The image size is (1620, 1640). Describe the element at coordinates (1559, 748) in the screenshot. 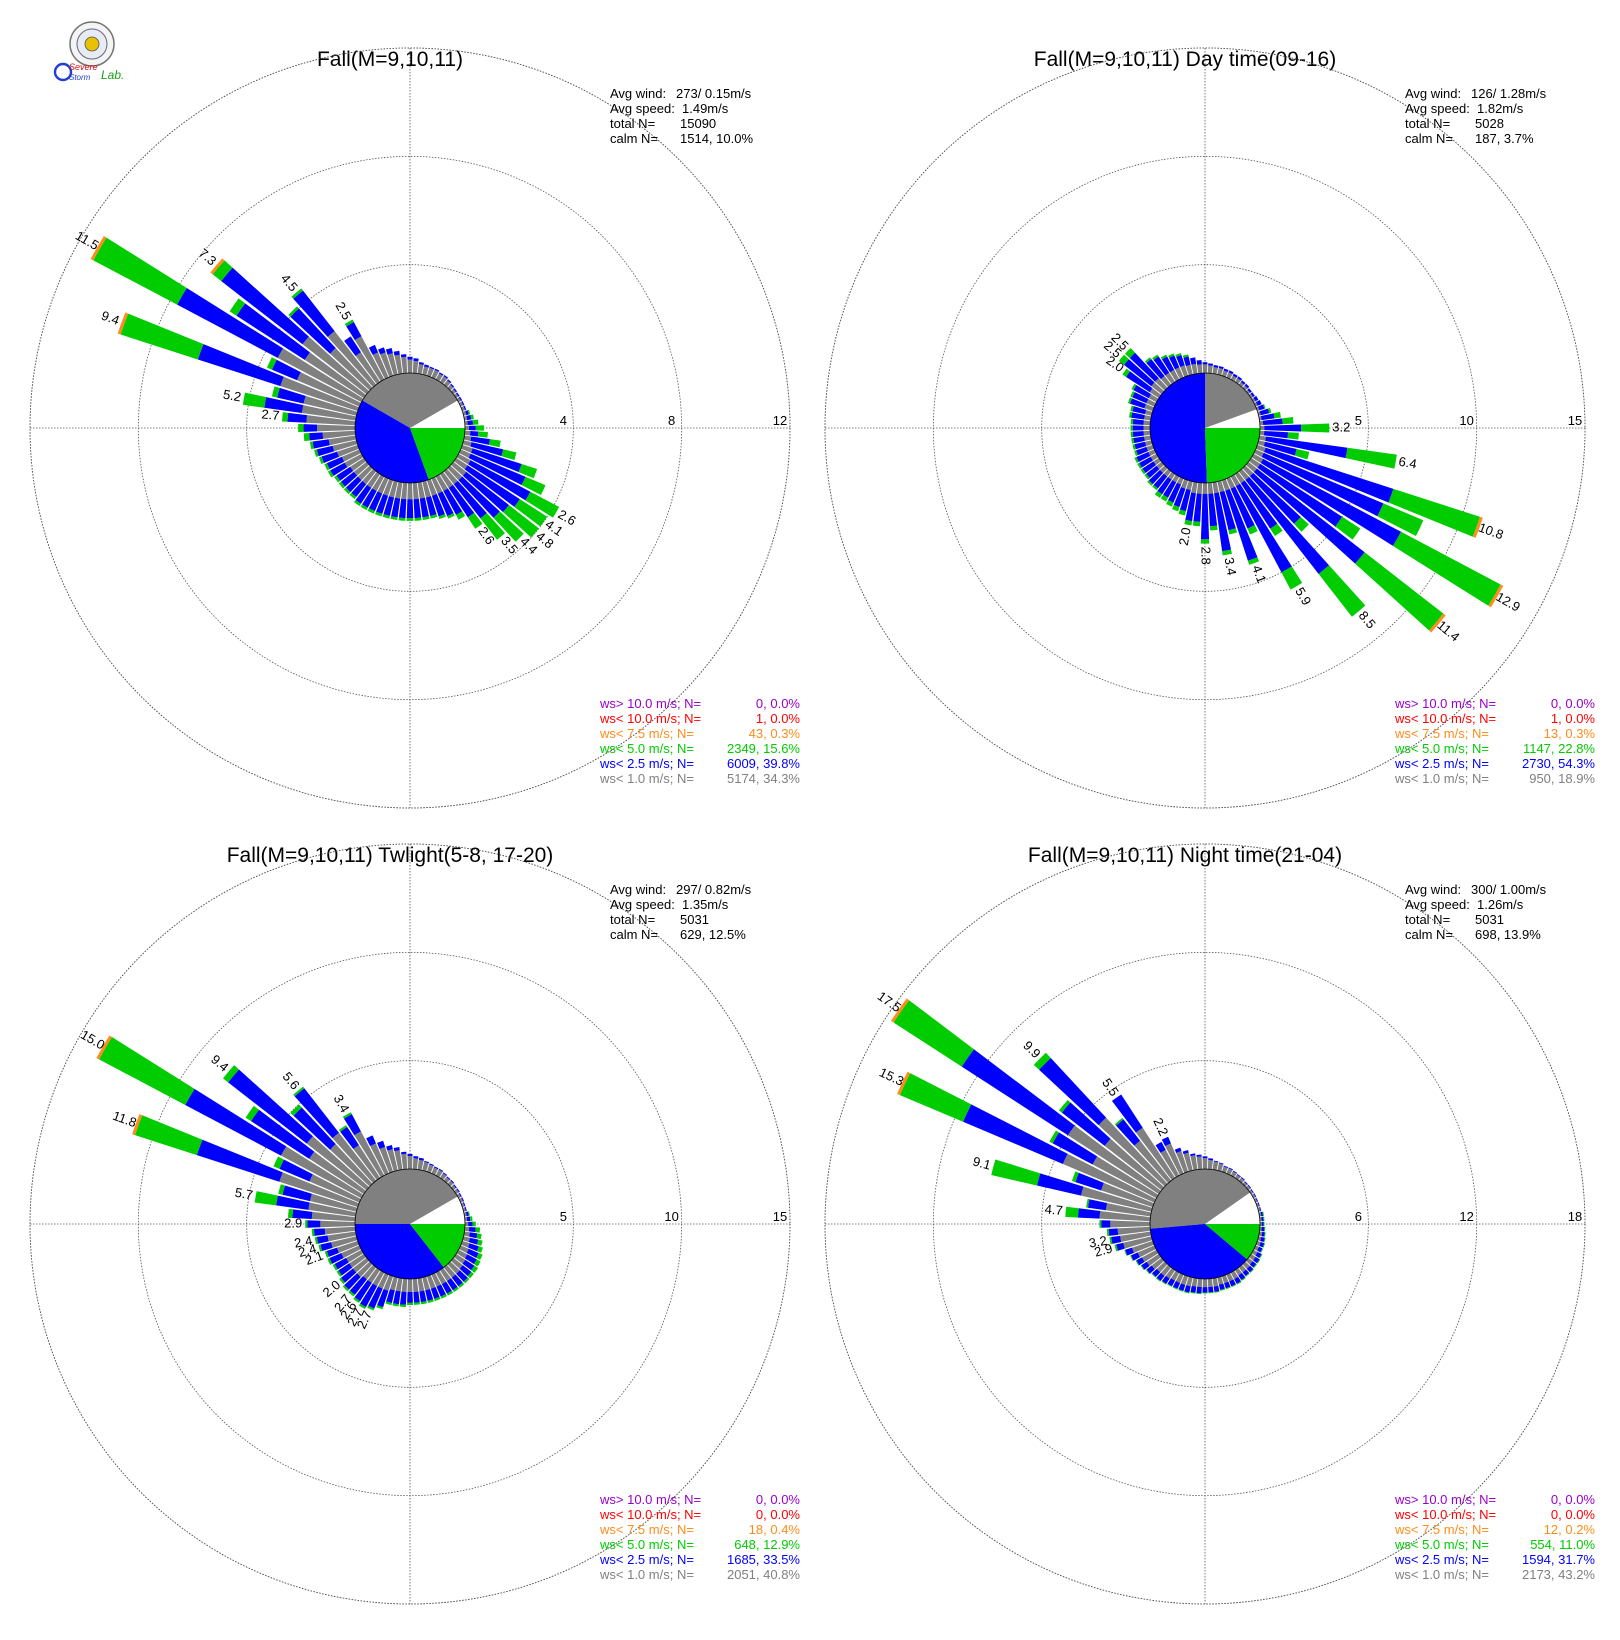

I see `legend-value-lt5: 1147, 22.8%` at that location.